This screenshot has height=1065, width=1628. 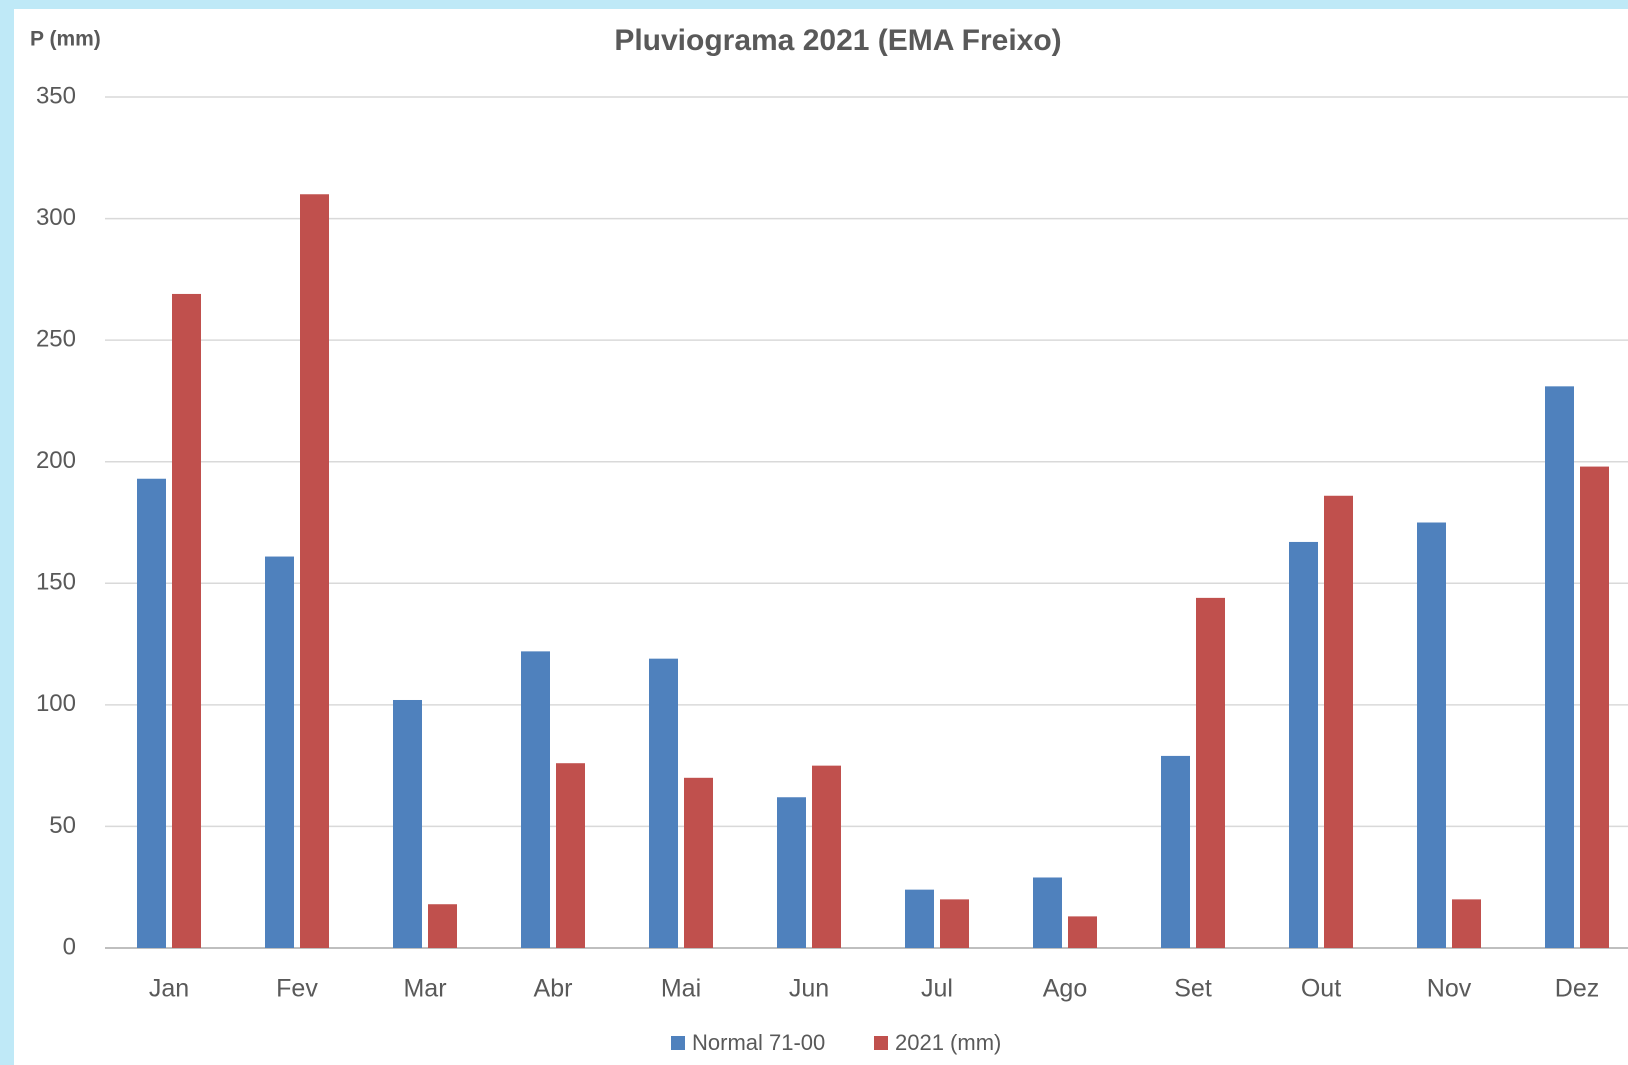 What do you see at coordinates (1193, 989) in the screenshot?
I see `x-tick-label: Set` at bounding box center [1193, 989].